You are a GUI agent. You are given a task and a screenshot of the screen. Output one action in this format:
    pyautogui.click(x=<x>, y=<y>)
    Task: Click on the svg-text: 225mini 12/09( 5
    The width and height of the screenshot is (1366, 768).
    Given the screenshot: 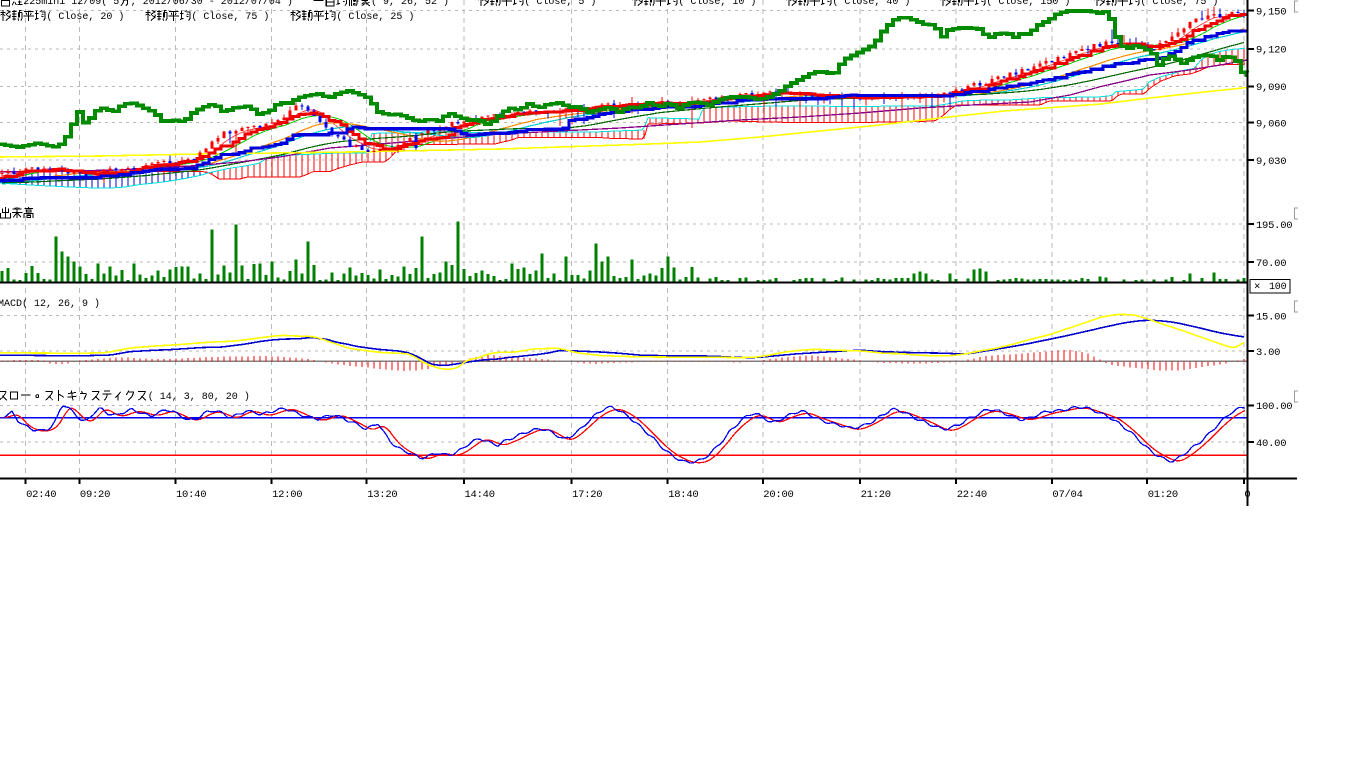 What is the action you would take?
    pyautogui.click(x=71, y=4)
    